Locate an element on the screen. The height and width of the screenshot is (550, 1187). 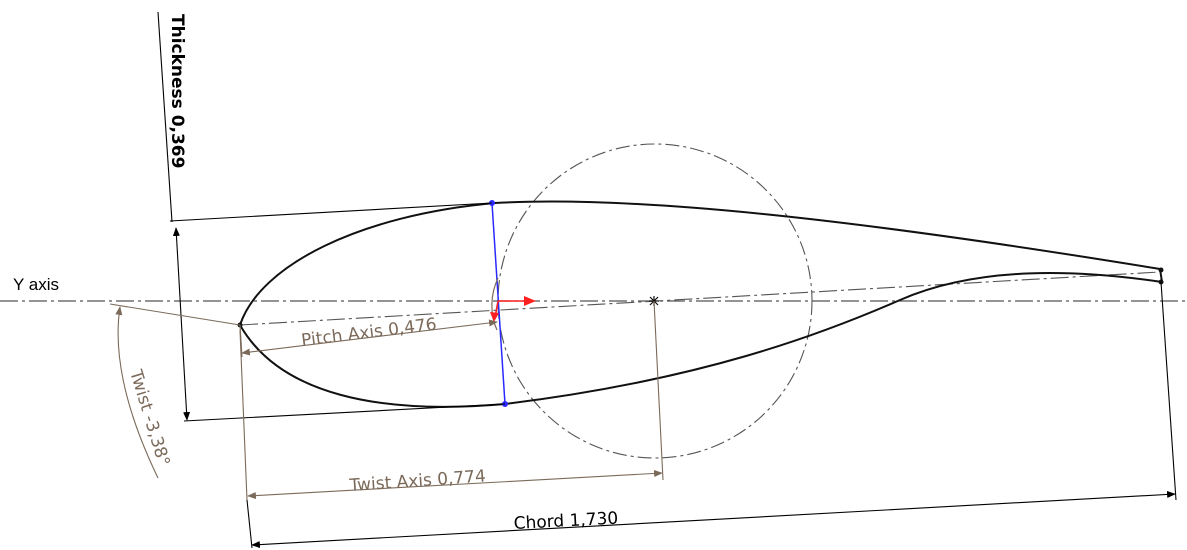
chord-label: Chord 1,730 is located at coordinates (566, 521).